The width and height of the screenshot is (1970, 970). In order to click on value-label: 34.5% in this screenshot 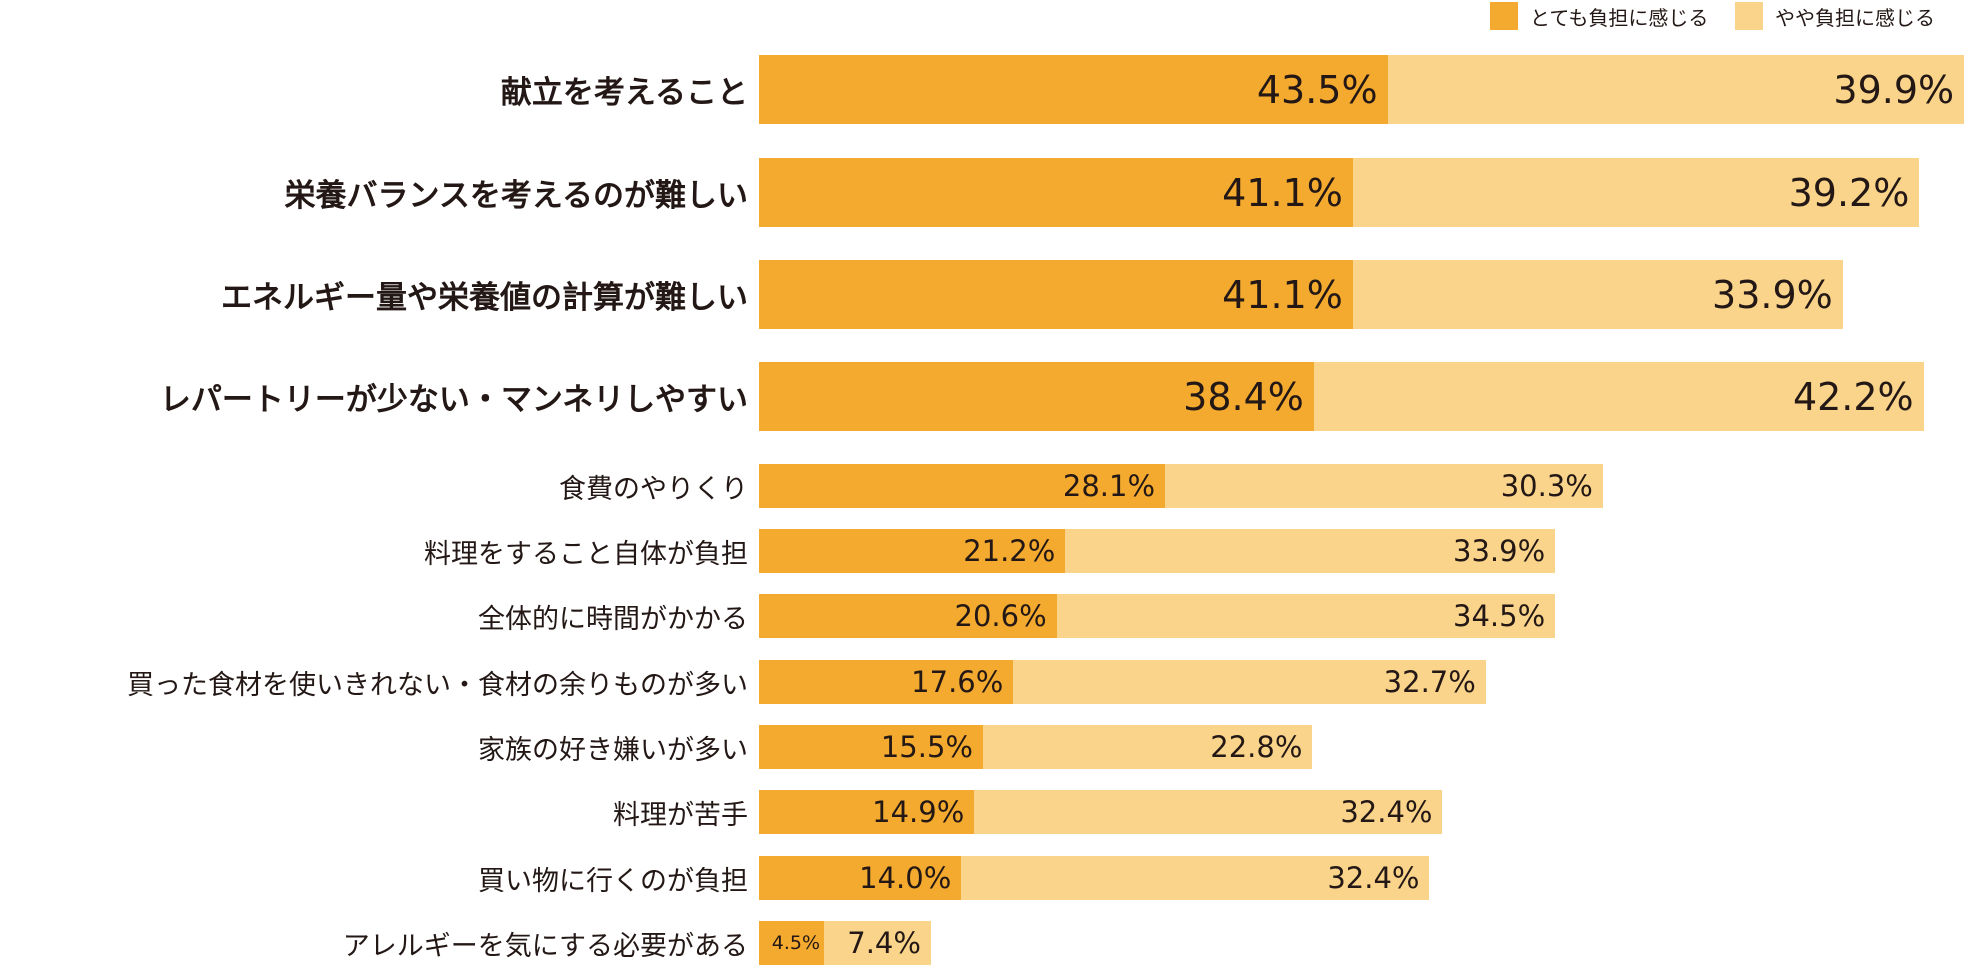, I will do `click(1499, 616)`.